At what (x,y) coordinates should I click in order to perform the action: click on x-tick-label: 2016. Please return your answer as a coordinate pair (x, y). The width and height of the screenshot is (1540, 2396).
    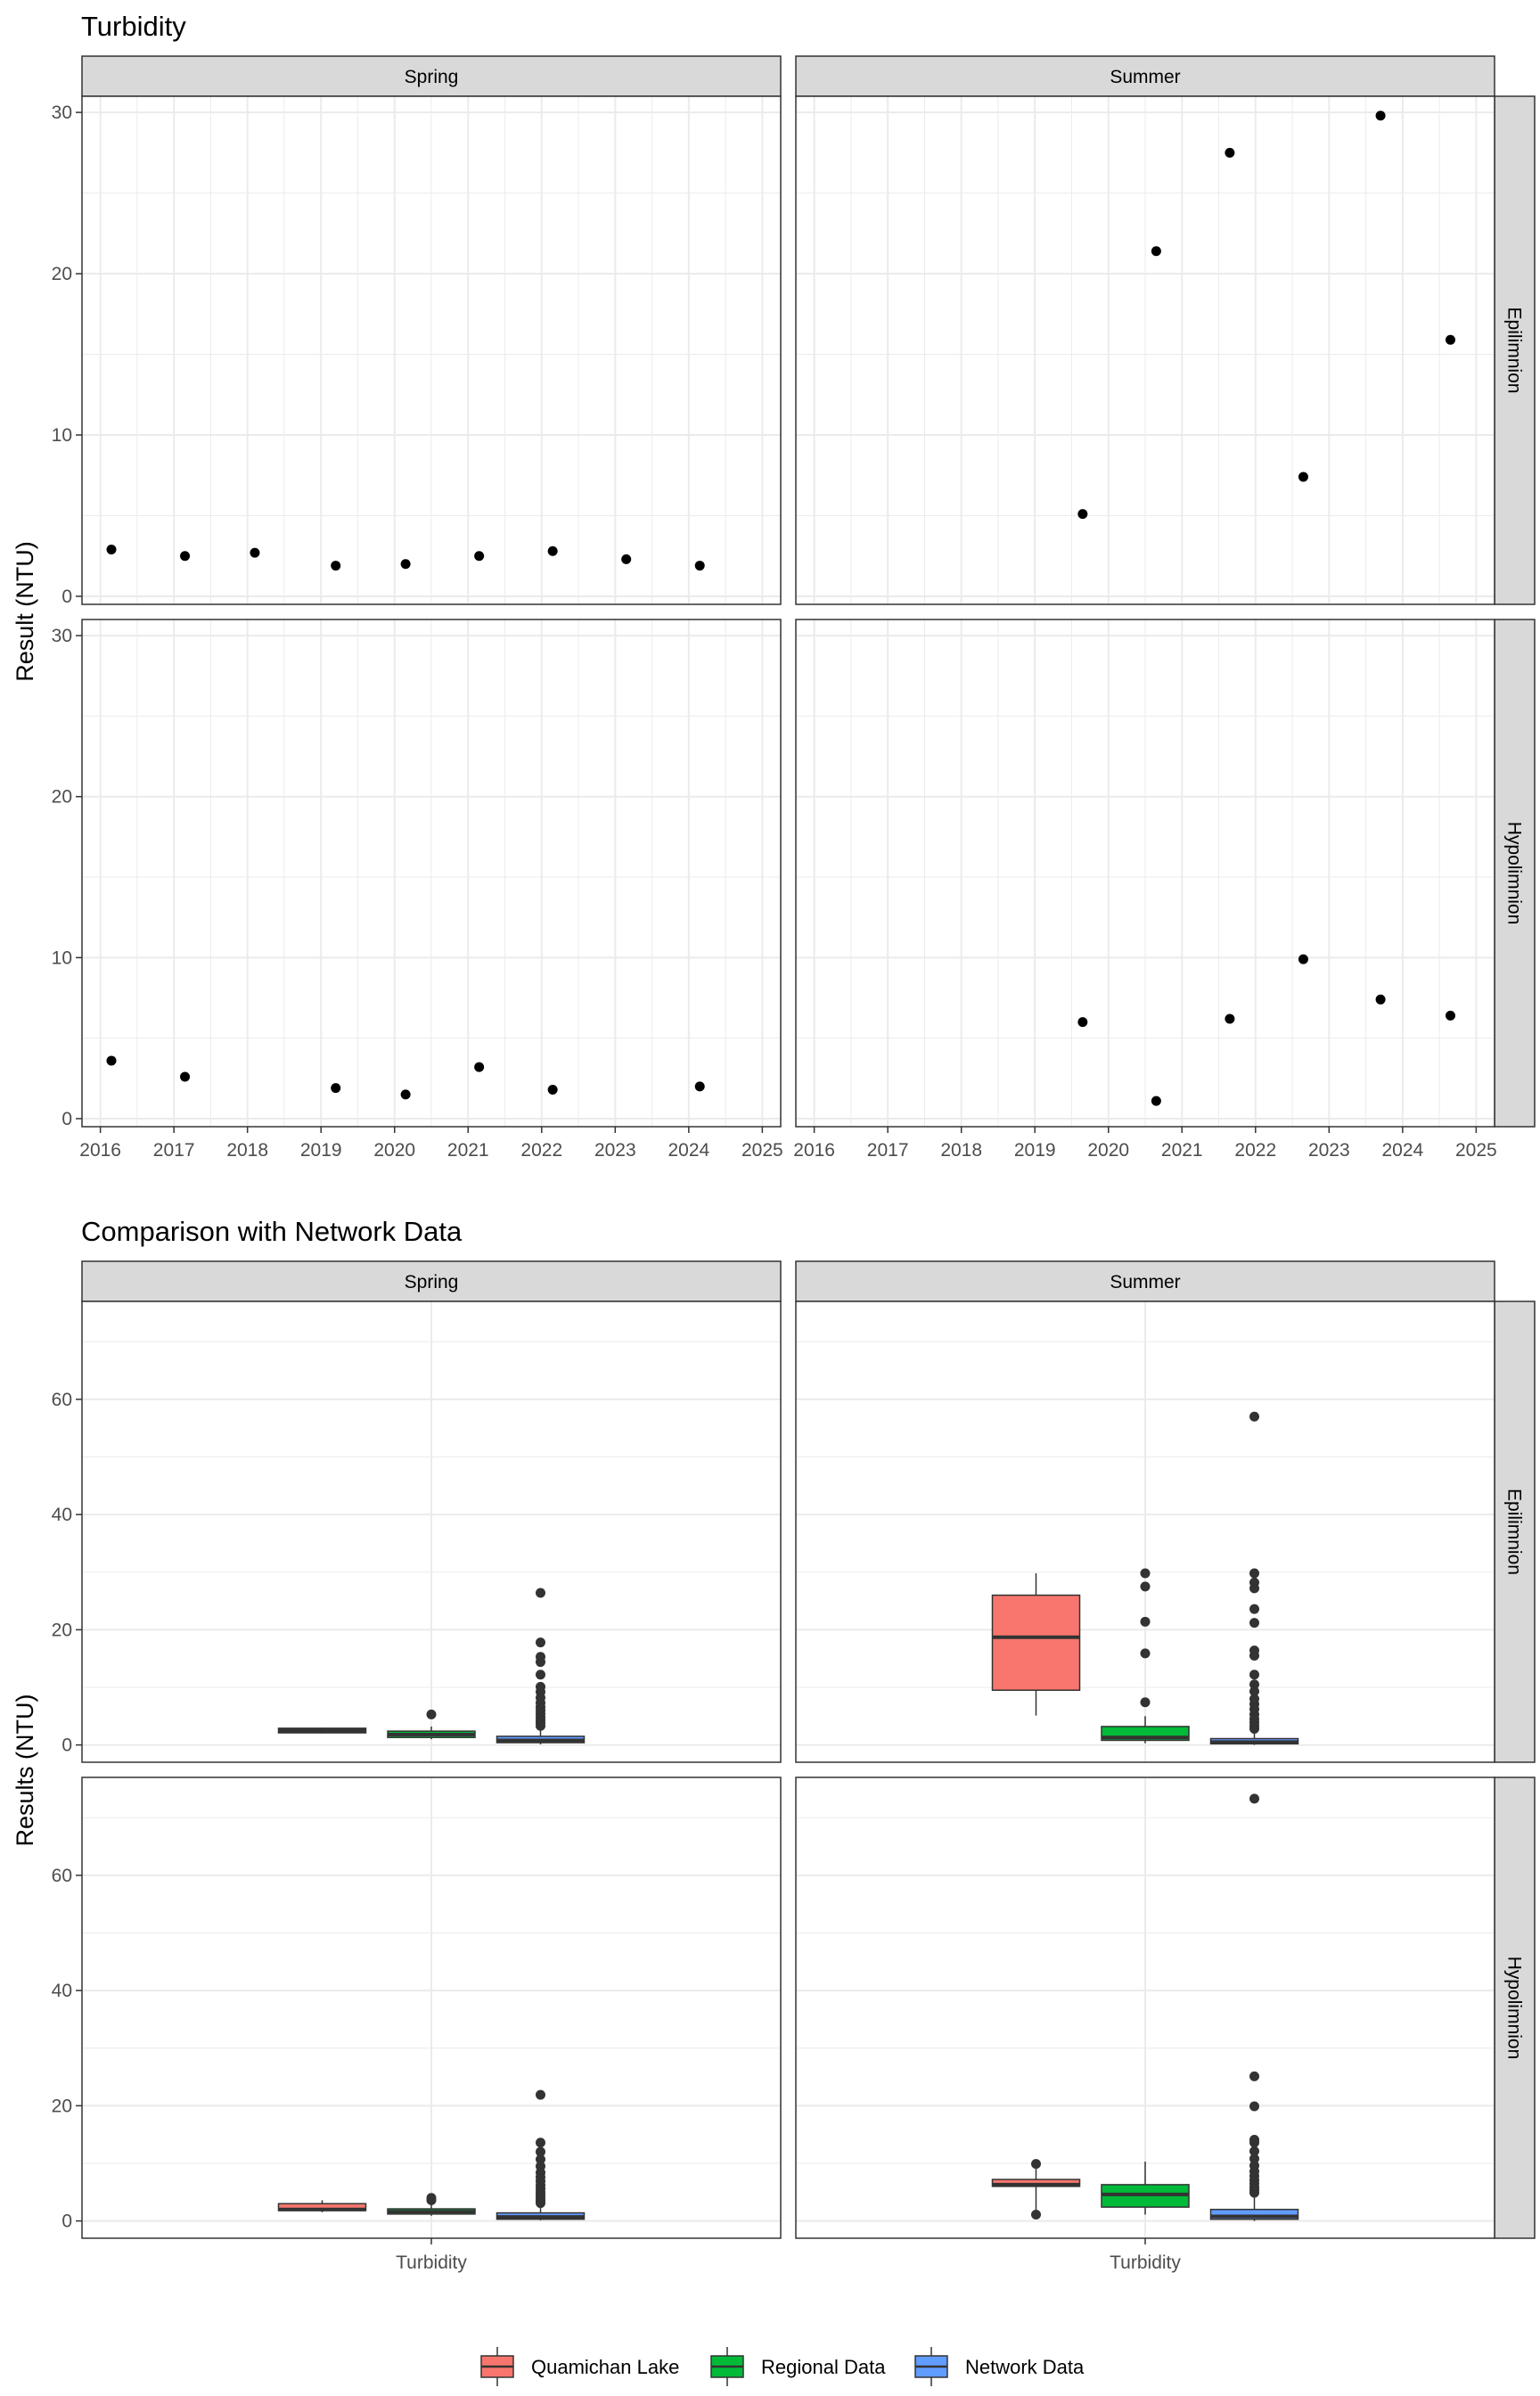
    Looking at the image, I should click on (814, 1151).